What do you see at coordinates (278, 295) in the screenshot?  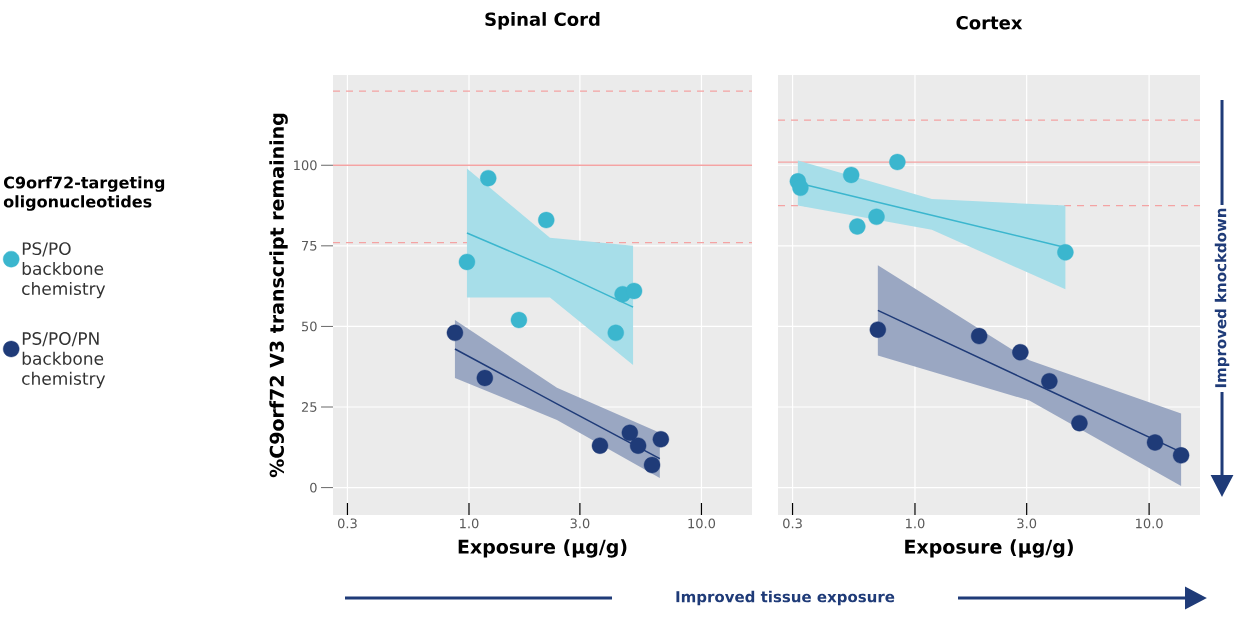 I see `y-axis-title: %C9orf72 V3 transcript remaining` at bounding box center [278, 295].